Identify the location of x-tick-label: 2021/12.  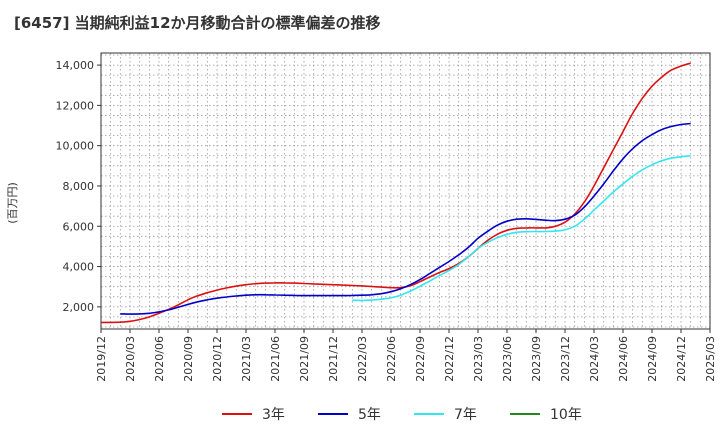
(333, 359).